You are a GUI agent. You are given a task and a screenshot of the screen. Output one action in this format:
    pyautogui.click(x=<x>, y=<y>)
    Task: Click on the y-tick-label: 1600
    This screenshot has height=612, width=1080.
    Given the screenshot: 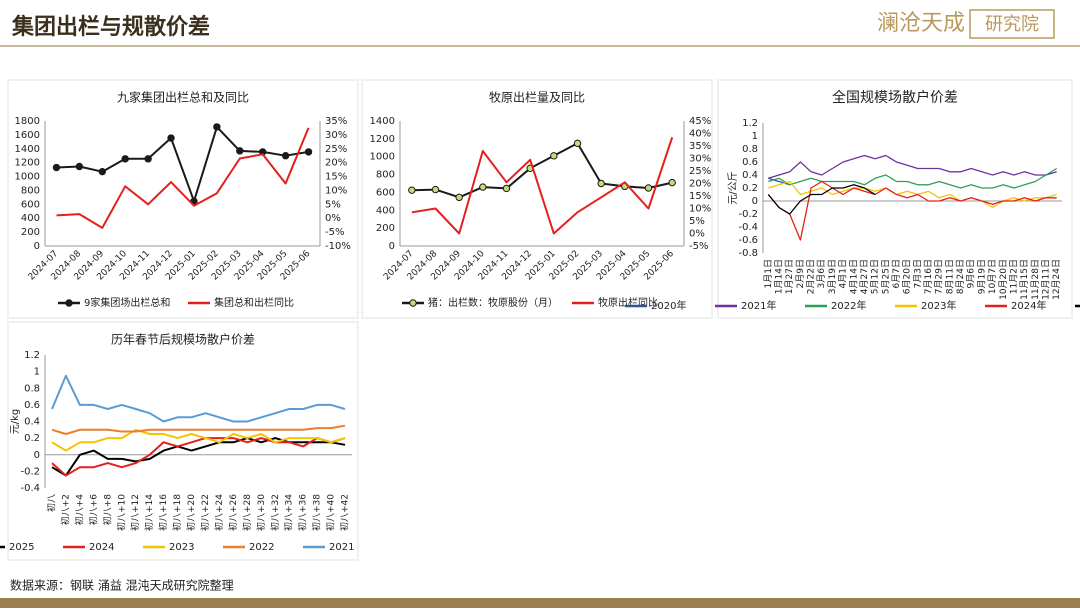 What is the action you would take?
    pyautogui.click(x=27, y=135)
    